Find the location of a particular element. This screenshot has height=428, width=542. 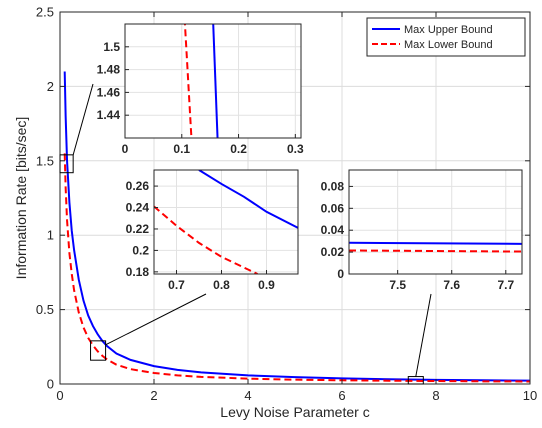

legend: Max Upper Bound Max Lower Bound is located at coordinates (446, 37).